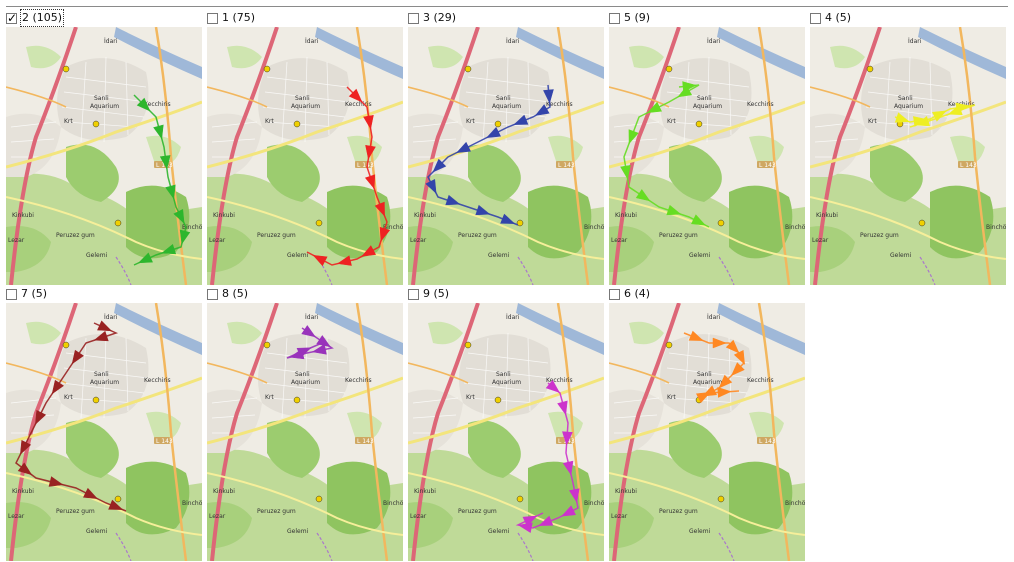 This screenshot has width=1014, height=562. What do you see at coordinates (231, 18) in the screenshot?
I see `panel-header: 1 (75)` at bounding box center [231, 18].